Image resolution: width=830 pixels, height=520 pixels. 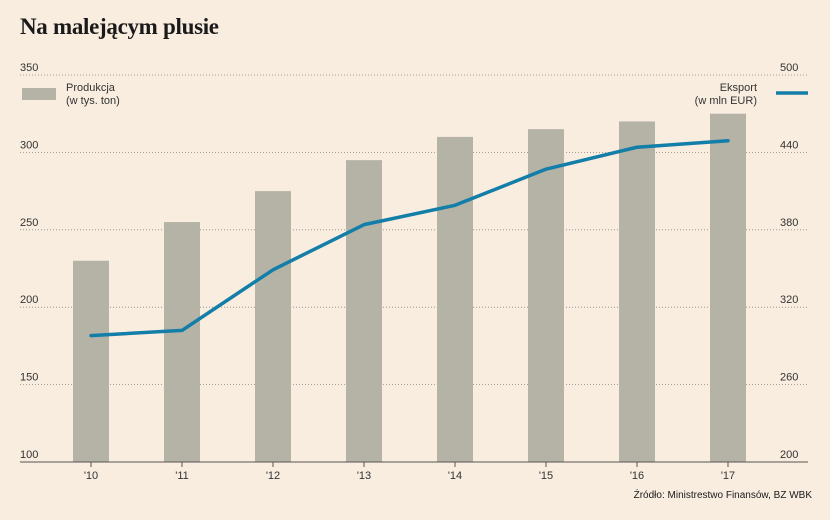 I want to click on y-right-tick-label: 260, so click(x=789, y=378).